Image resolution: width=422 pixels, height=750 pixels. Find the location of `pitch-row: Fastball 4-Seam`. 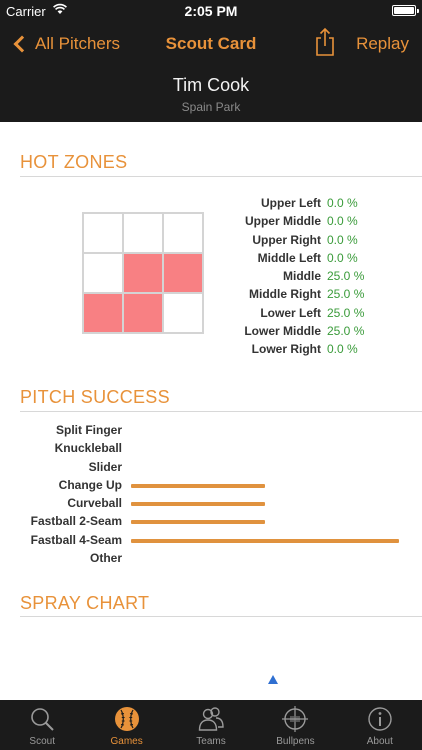

pitch-row: Fastball 4-Seam is located at coordinates (211, 540).